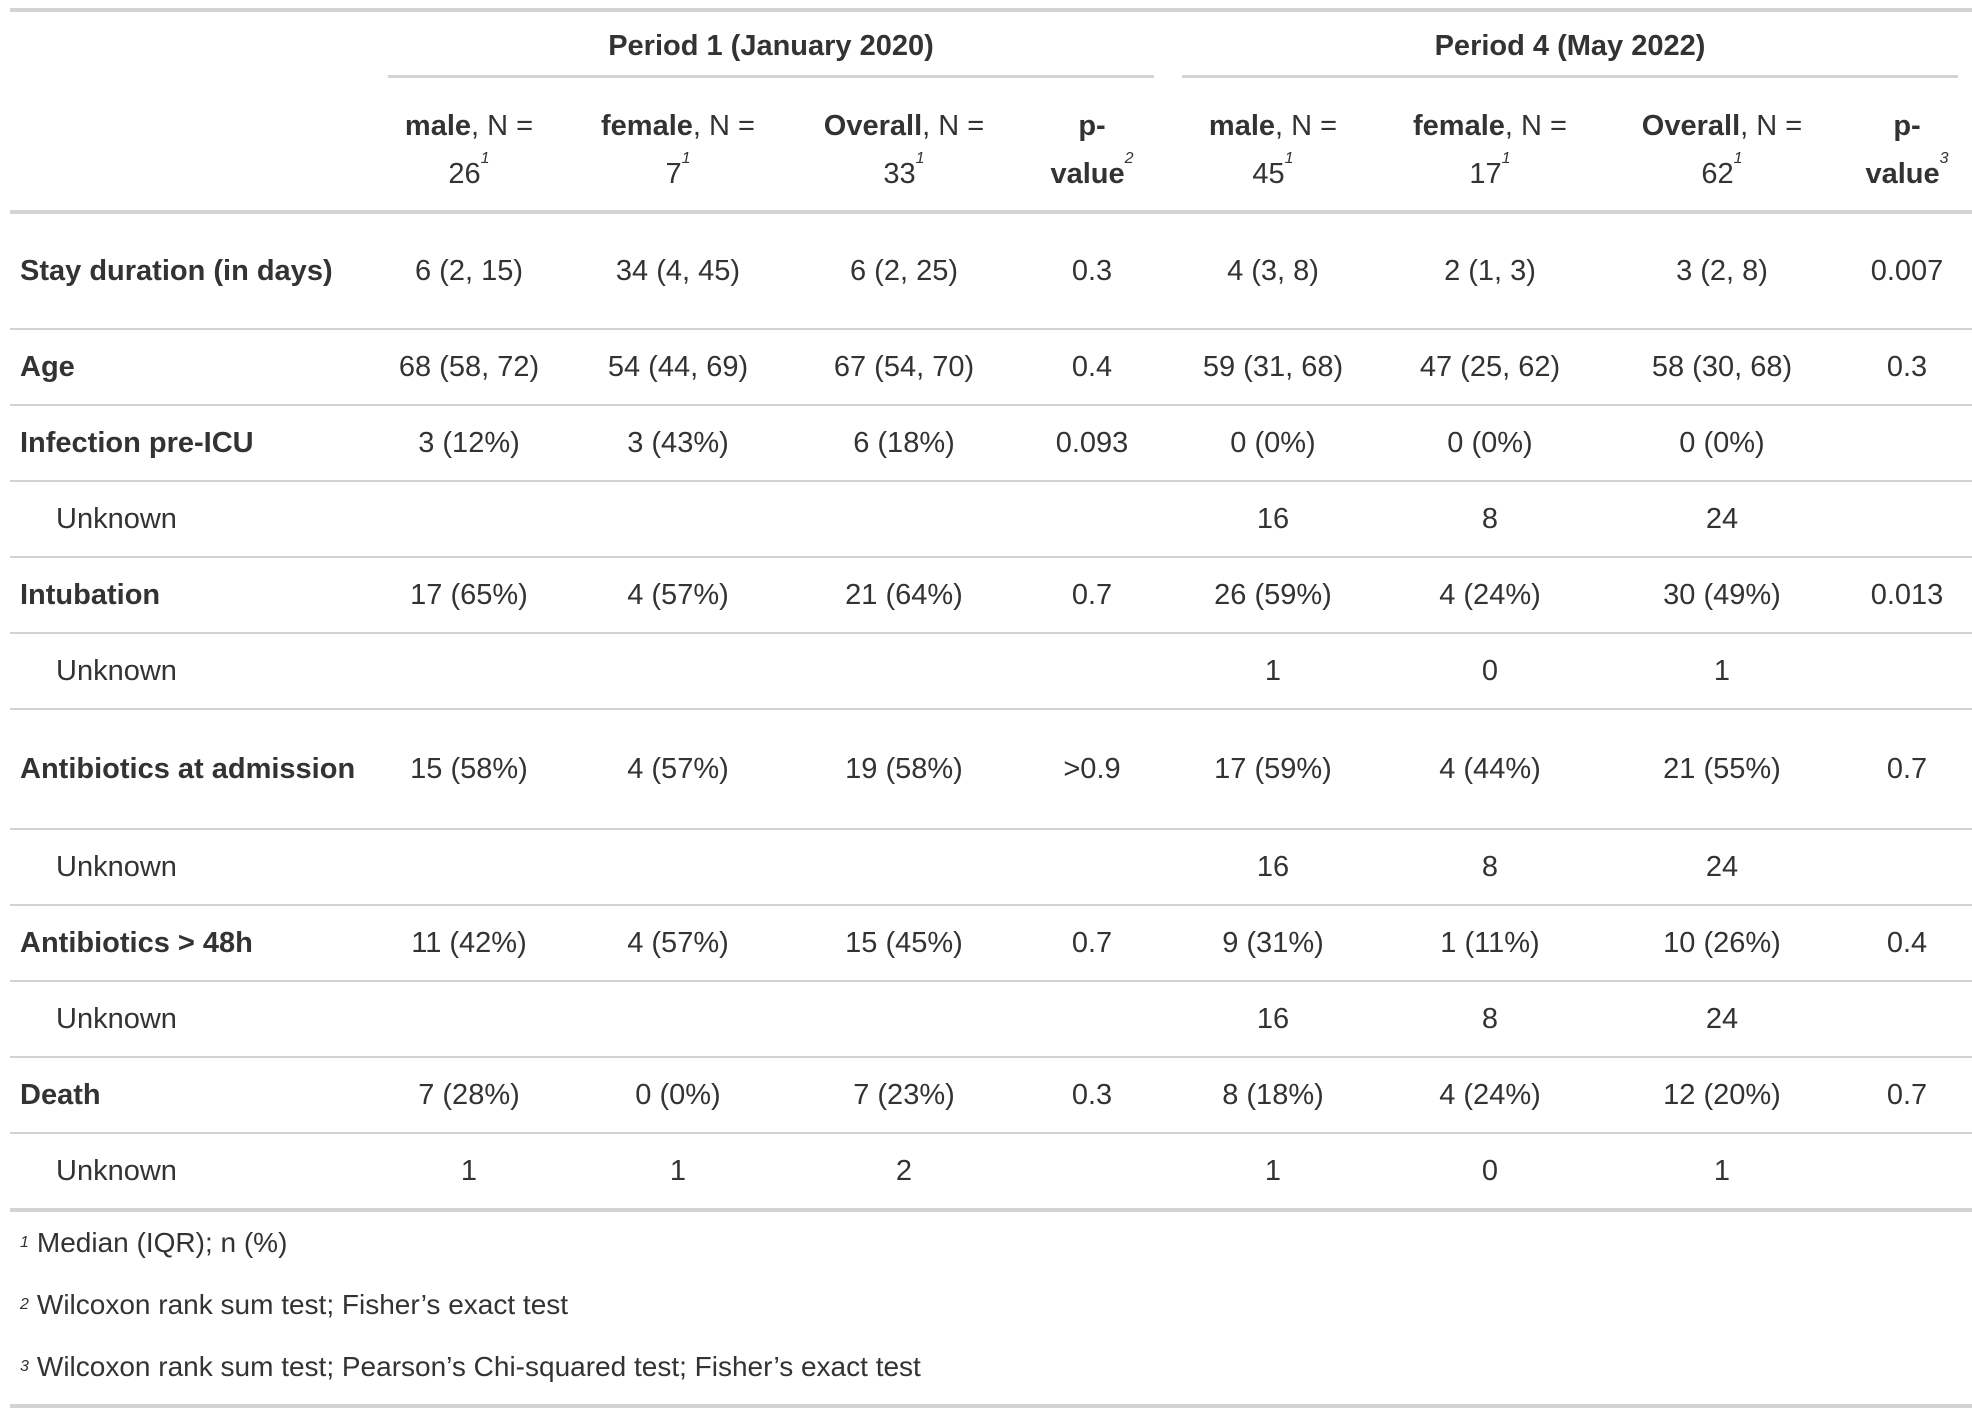 This screenshot has height=1408, width=1972. Describe the element at coordinates (1273, 769) in the screenshot. I see `table-cell: 17 (59%)` at that location.